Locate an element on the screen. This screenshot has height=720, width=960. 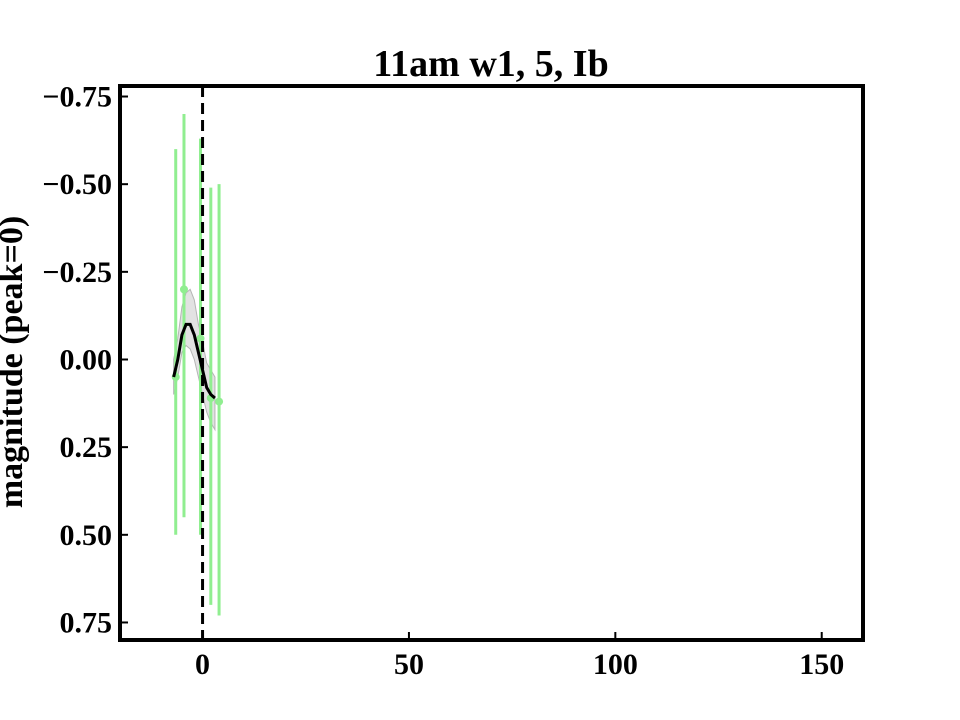
x-tick-label: 0 is located at coordinates (202, 664).